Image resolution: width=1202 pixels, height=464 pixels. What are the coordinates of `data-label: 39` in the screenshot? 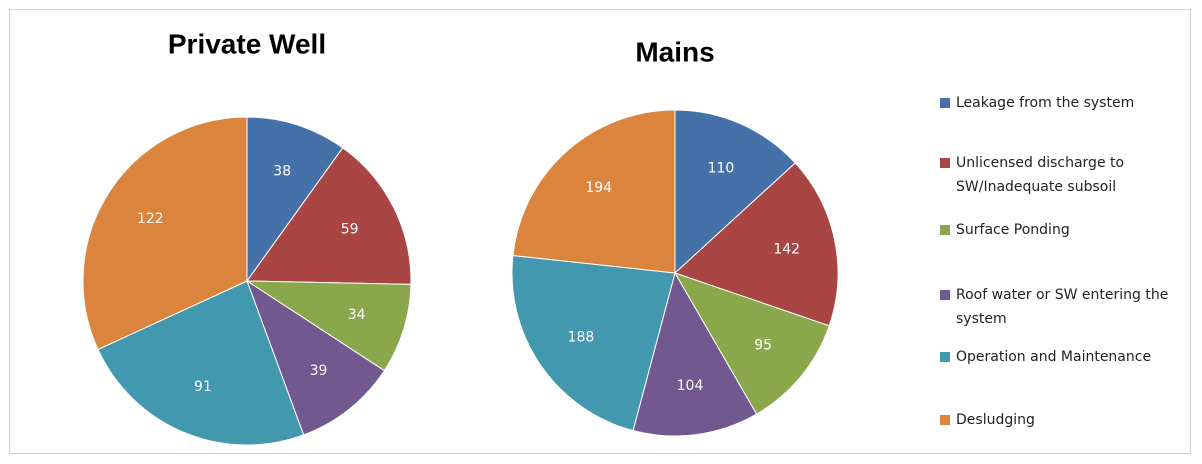 It's located at (319, 371).